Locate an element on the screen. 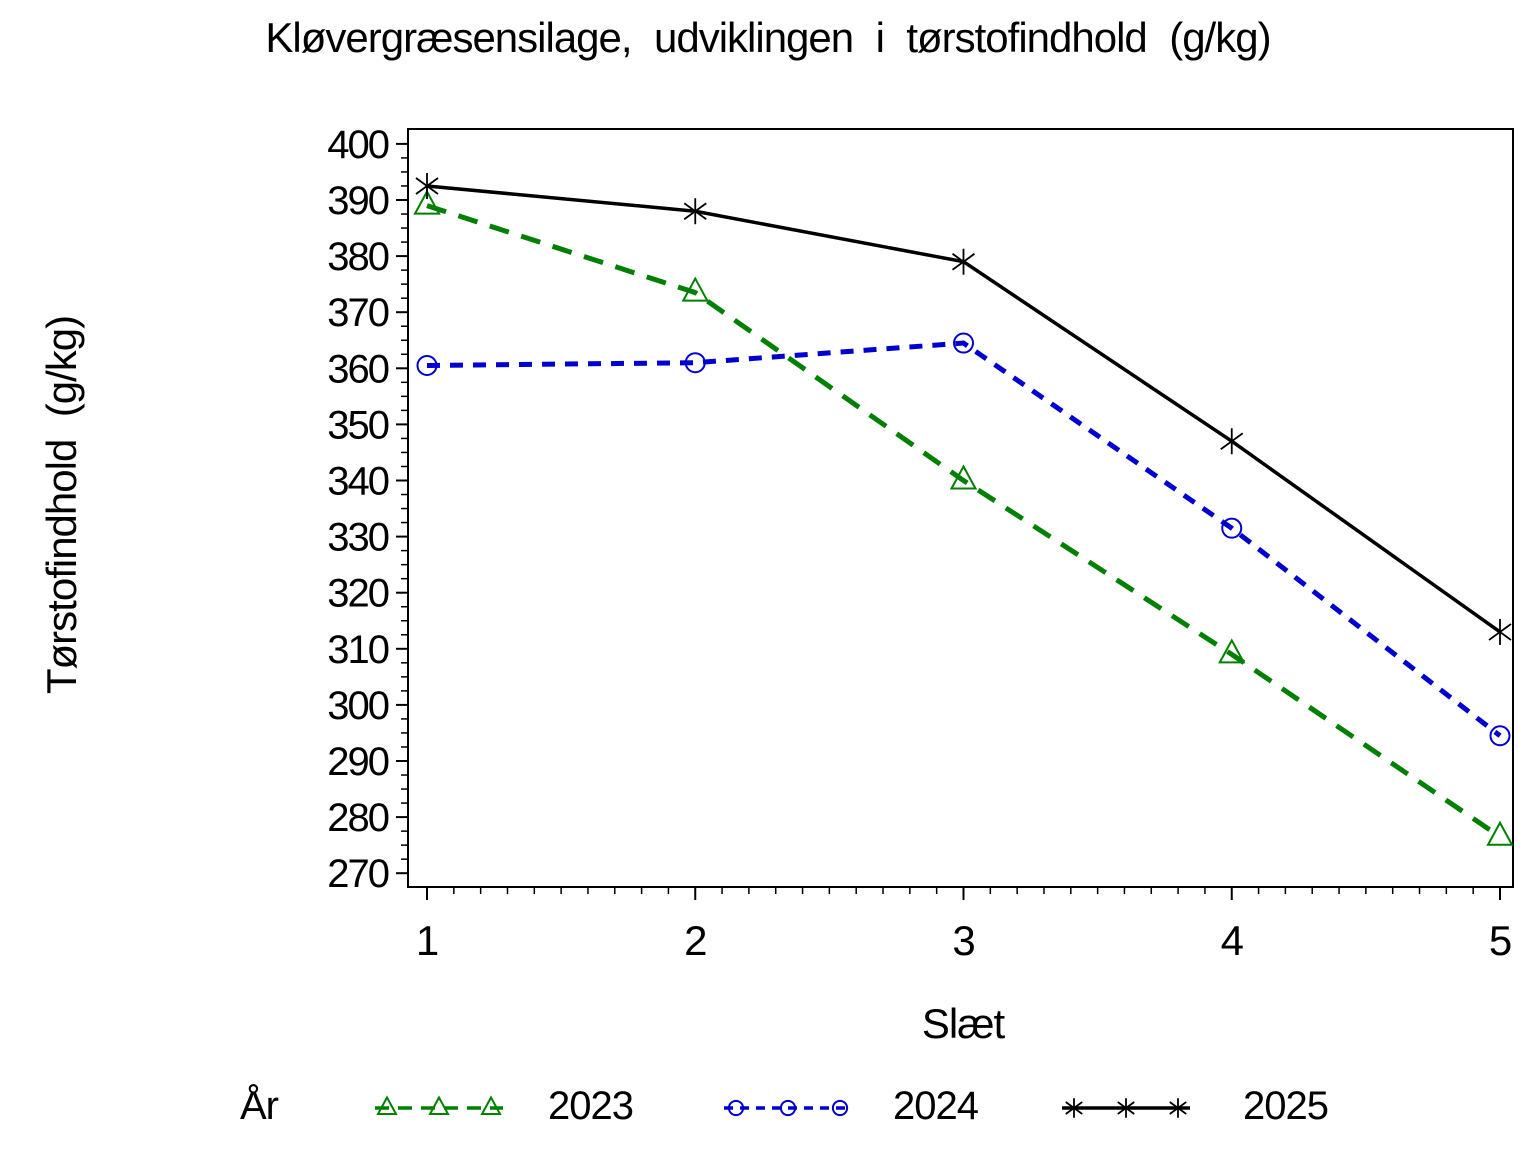 This screenshot has width=1536, height=1152. y-axis-major-ticks is located at coordinates (402, 508).